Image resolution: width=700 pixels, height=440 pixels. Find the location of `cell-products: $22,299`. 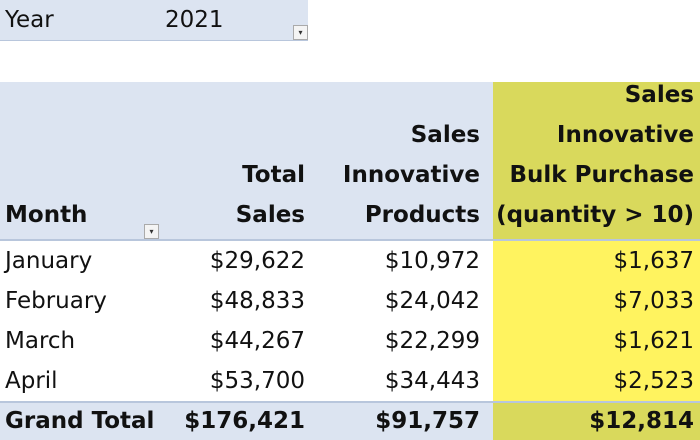

cell-products: $22,299 is located at coordinates (432, 341).